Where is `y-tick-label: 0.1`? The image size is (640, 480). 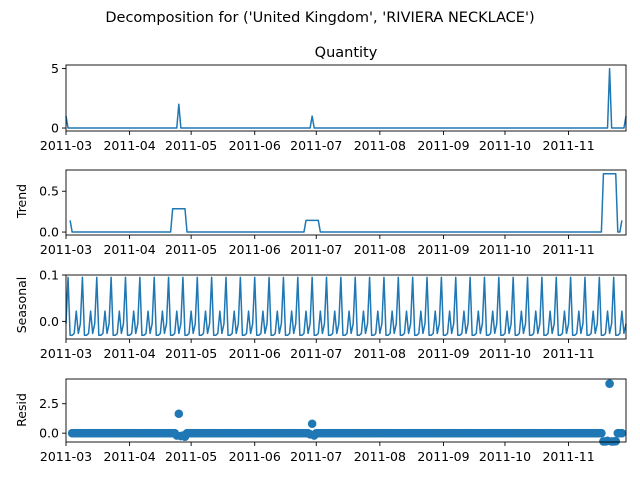
y-tick-label: 0.1 is located at coordinates (49, 275).